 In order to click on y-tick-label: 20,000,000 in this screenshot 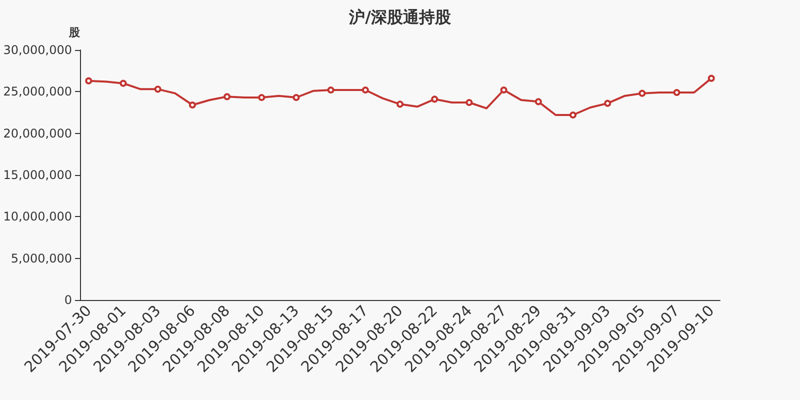, I will do `click(37, 133)`.